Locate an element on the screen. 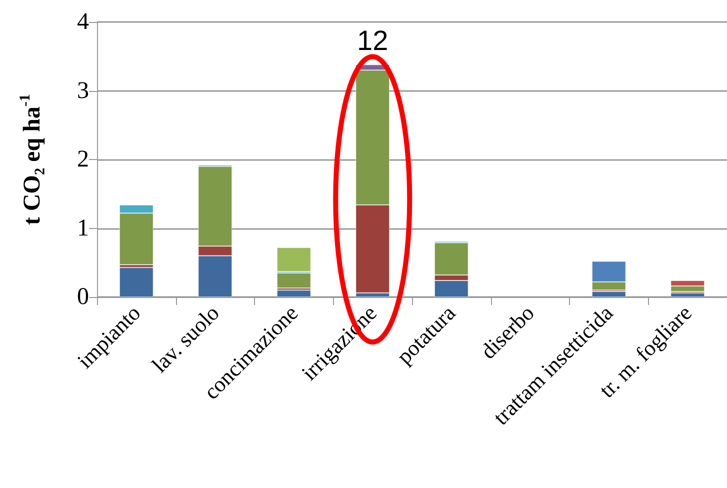 The width and height of the screenshot is (727, 488). y-axis-title: t CO₂ eq ha-1 is located at coordinates (32, 160).